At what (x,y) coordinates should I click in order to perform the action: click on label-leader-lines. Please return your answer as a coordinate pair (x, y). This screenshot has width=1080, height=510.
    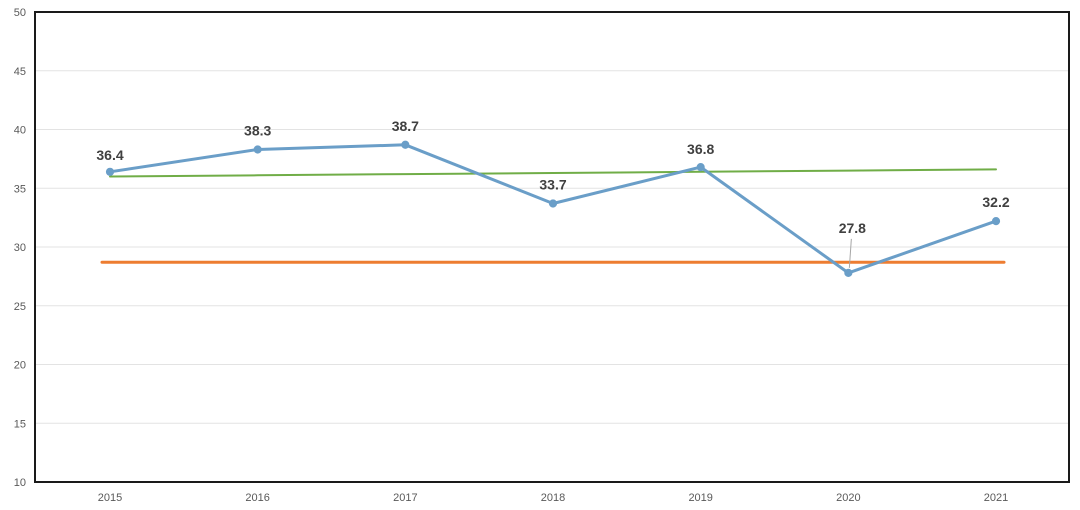
    Looking at the image, I should click on (850, 253).